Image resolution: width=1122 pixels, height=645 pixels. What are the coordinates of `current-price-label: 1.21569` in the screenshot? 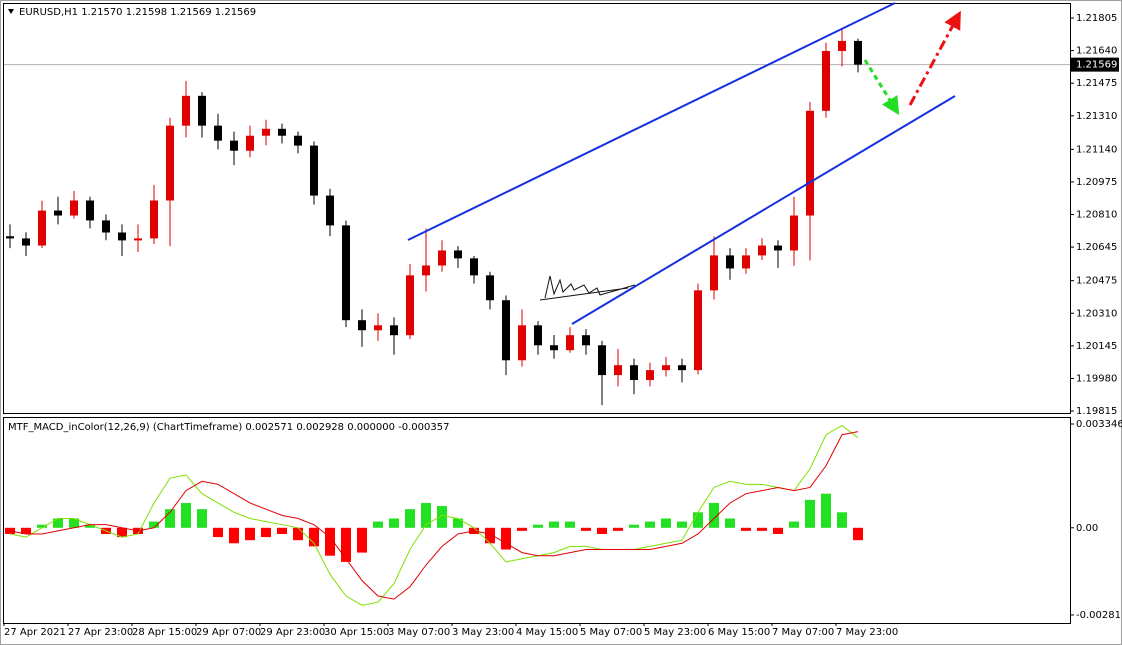 It's located at (1096, 65).